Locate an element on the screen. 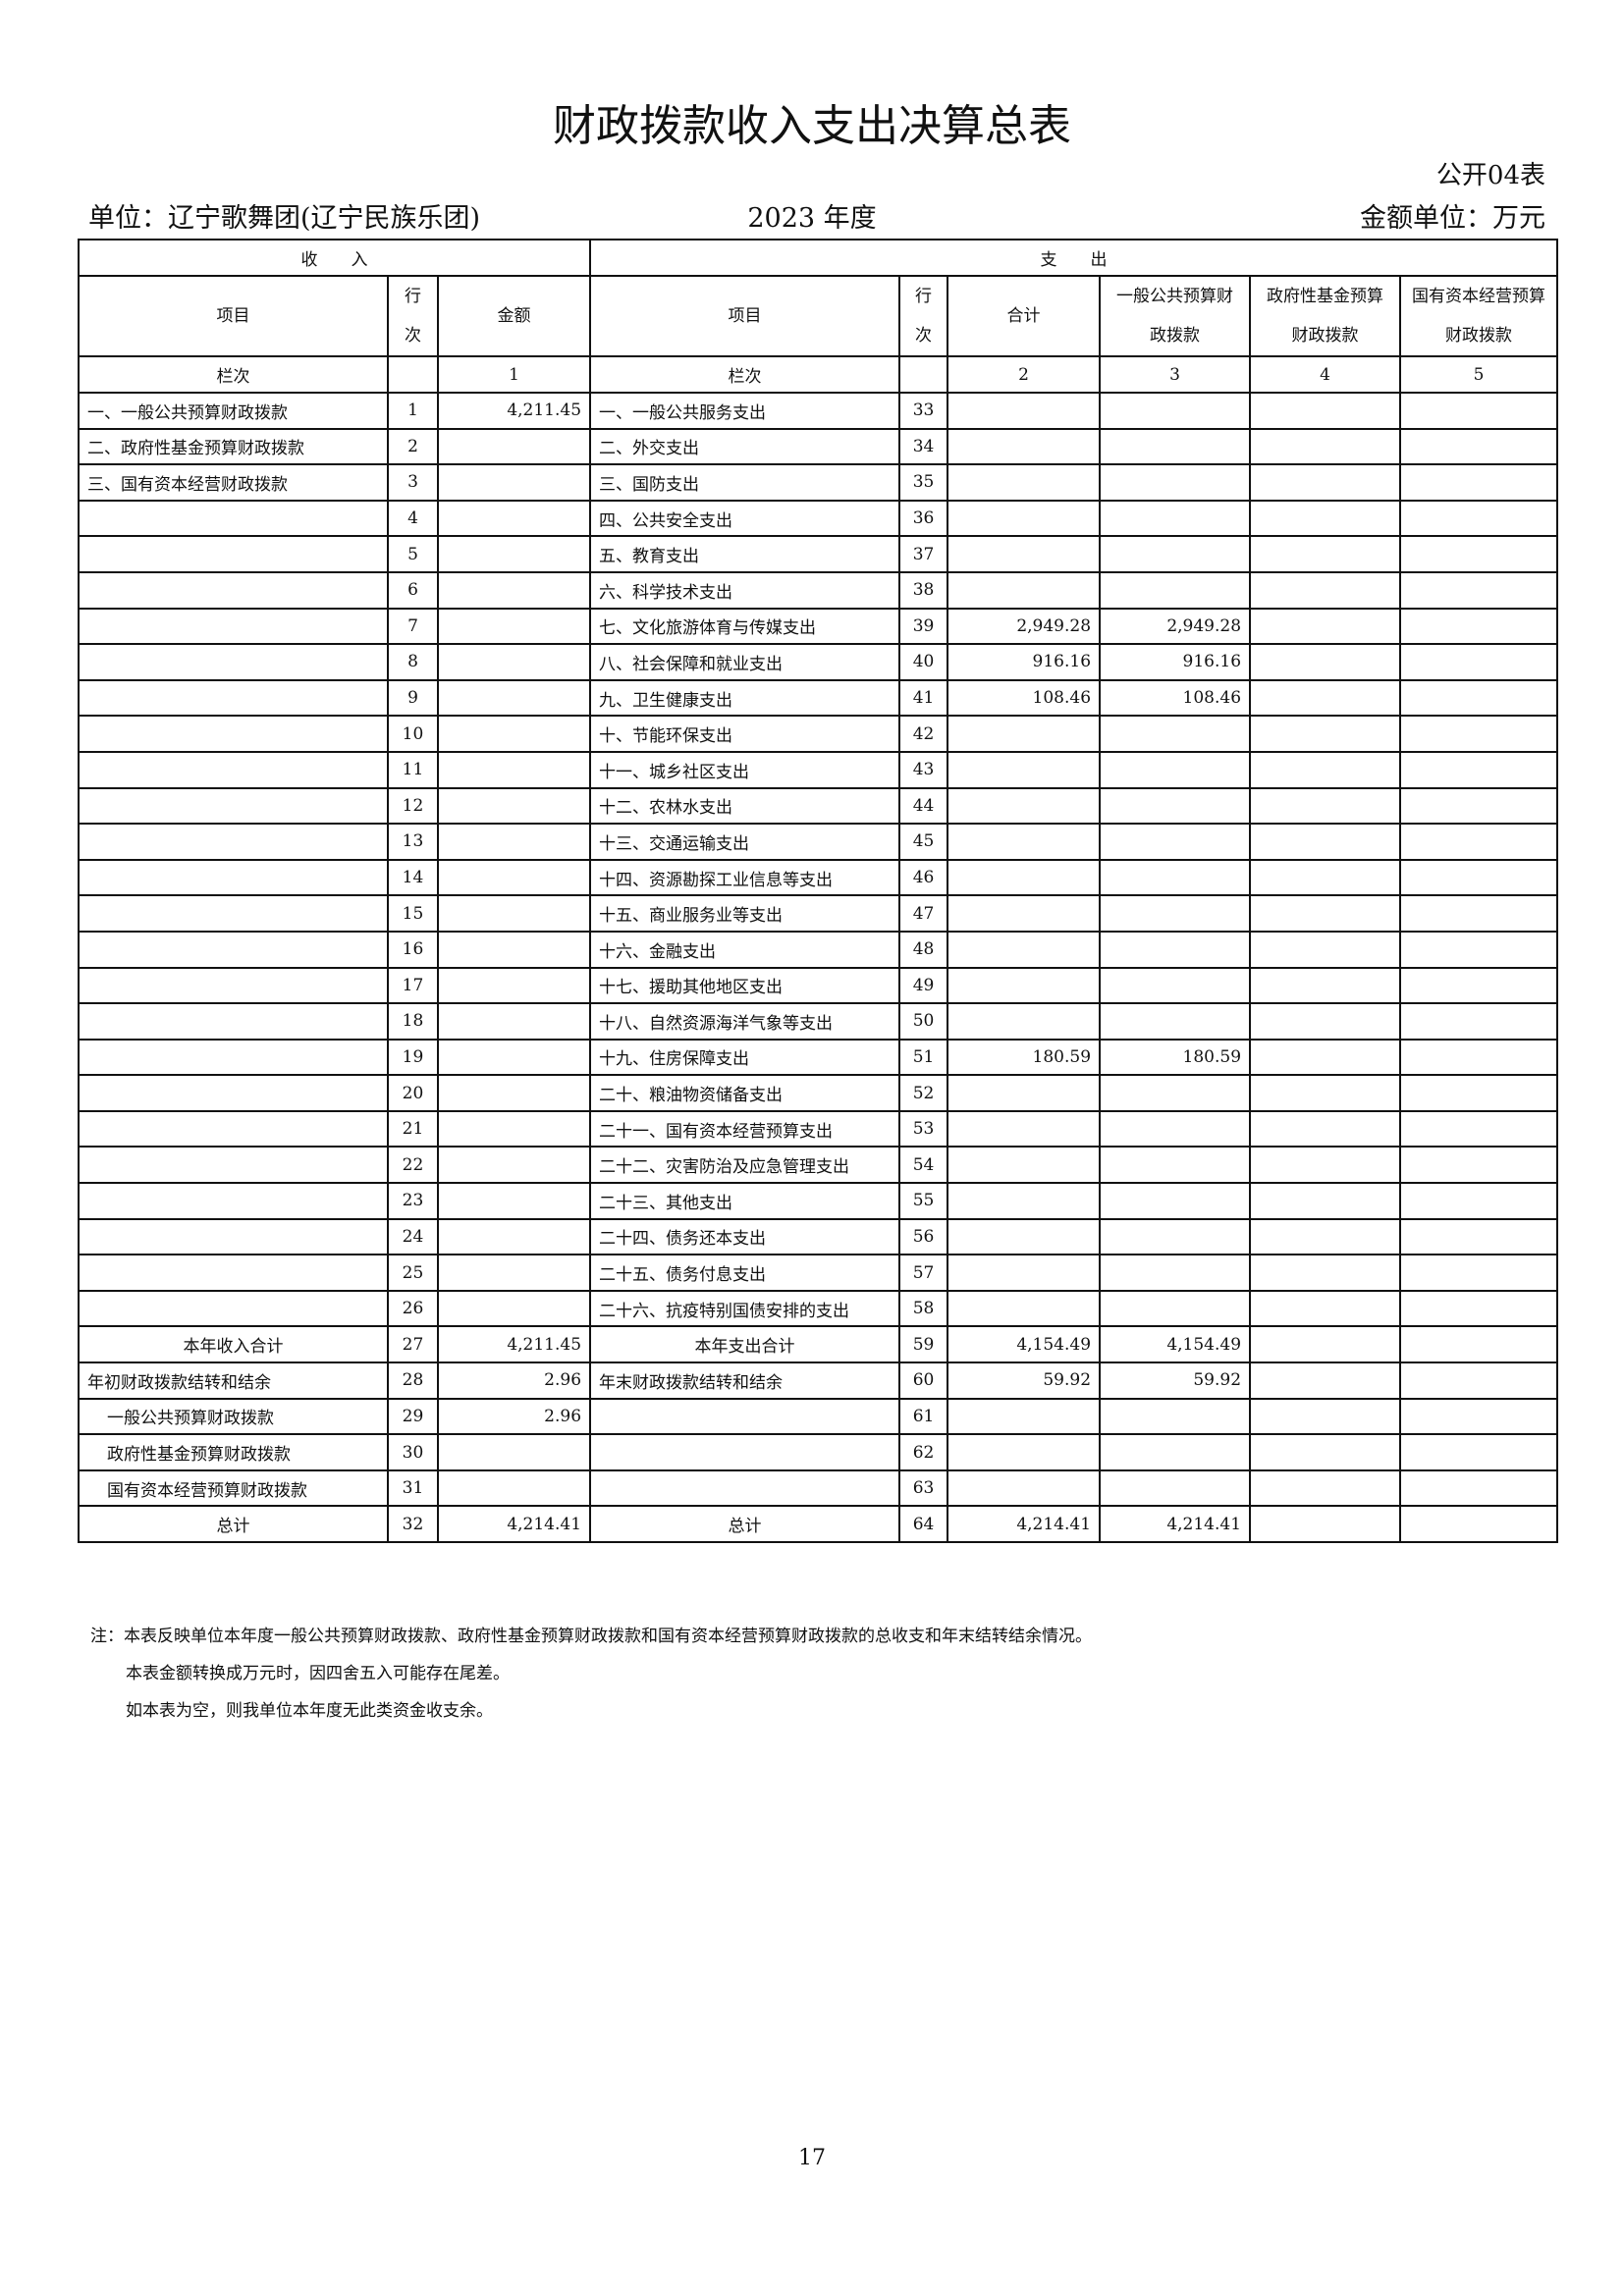 This screenshot has width=1624, height=2296. income-line-cell: 27 is located at coordinates (413, 1344).